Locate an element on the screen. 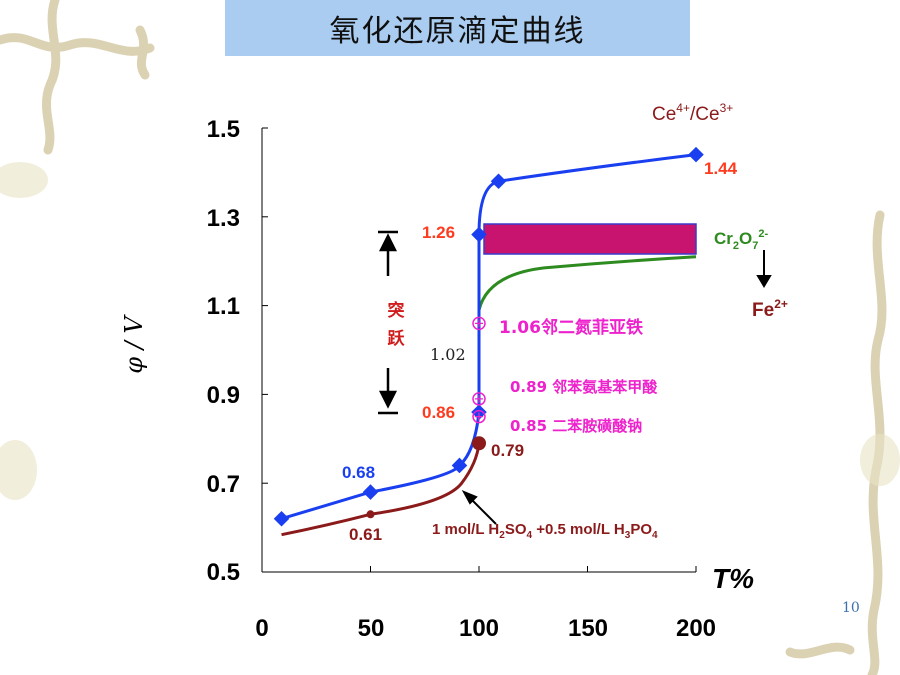  medium-annotation-arrow is located at coordinates (479, 507).